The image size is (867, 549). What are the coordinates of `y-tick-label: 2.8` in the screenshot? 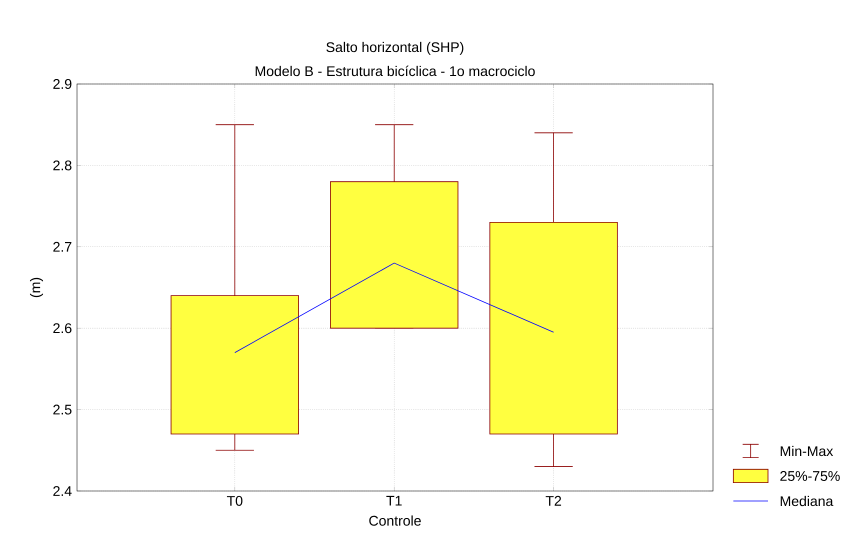 It's located at (62, 165).